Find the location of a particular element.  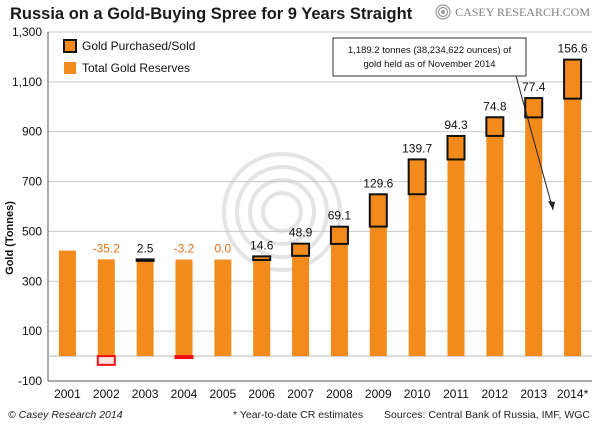

x-tick-label: 2009 is located at coordinates (378, 394).